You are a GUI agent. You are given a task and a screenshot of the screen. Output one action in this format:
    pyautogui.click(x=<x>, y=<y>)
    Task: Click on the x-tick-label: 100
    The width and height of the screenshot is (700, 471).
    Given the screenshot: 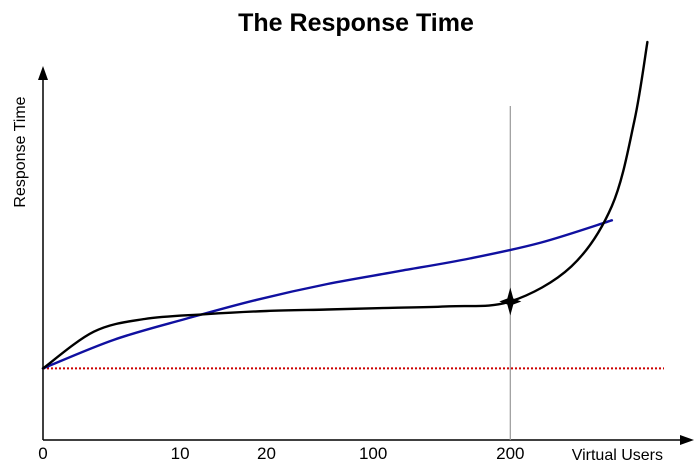 What is the action you would take?
    pyautogui.click(x=373, y=453)
    